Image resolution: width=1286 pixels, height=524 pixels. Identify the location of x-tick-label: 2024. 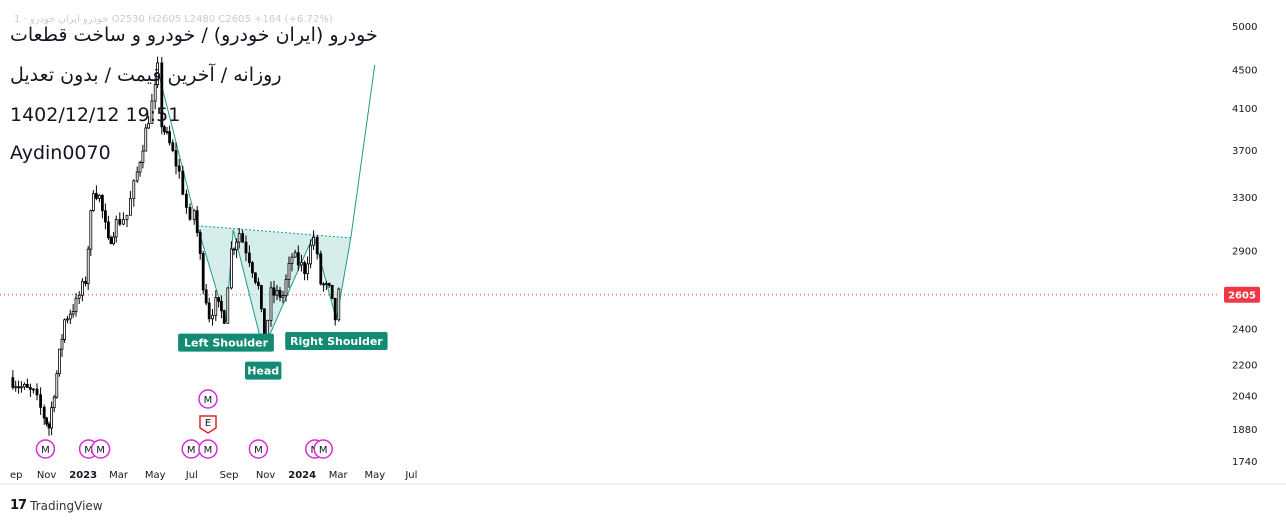
(302, 475).